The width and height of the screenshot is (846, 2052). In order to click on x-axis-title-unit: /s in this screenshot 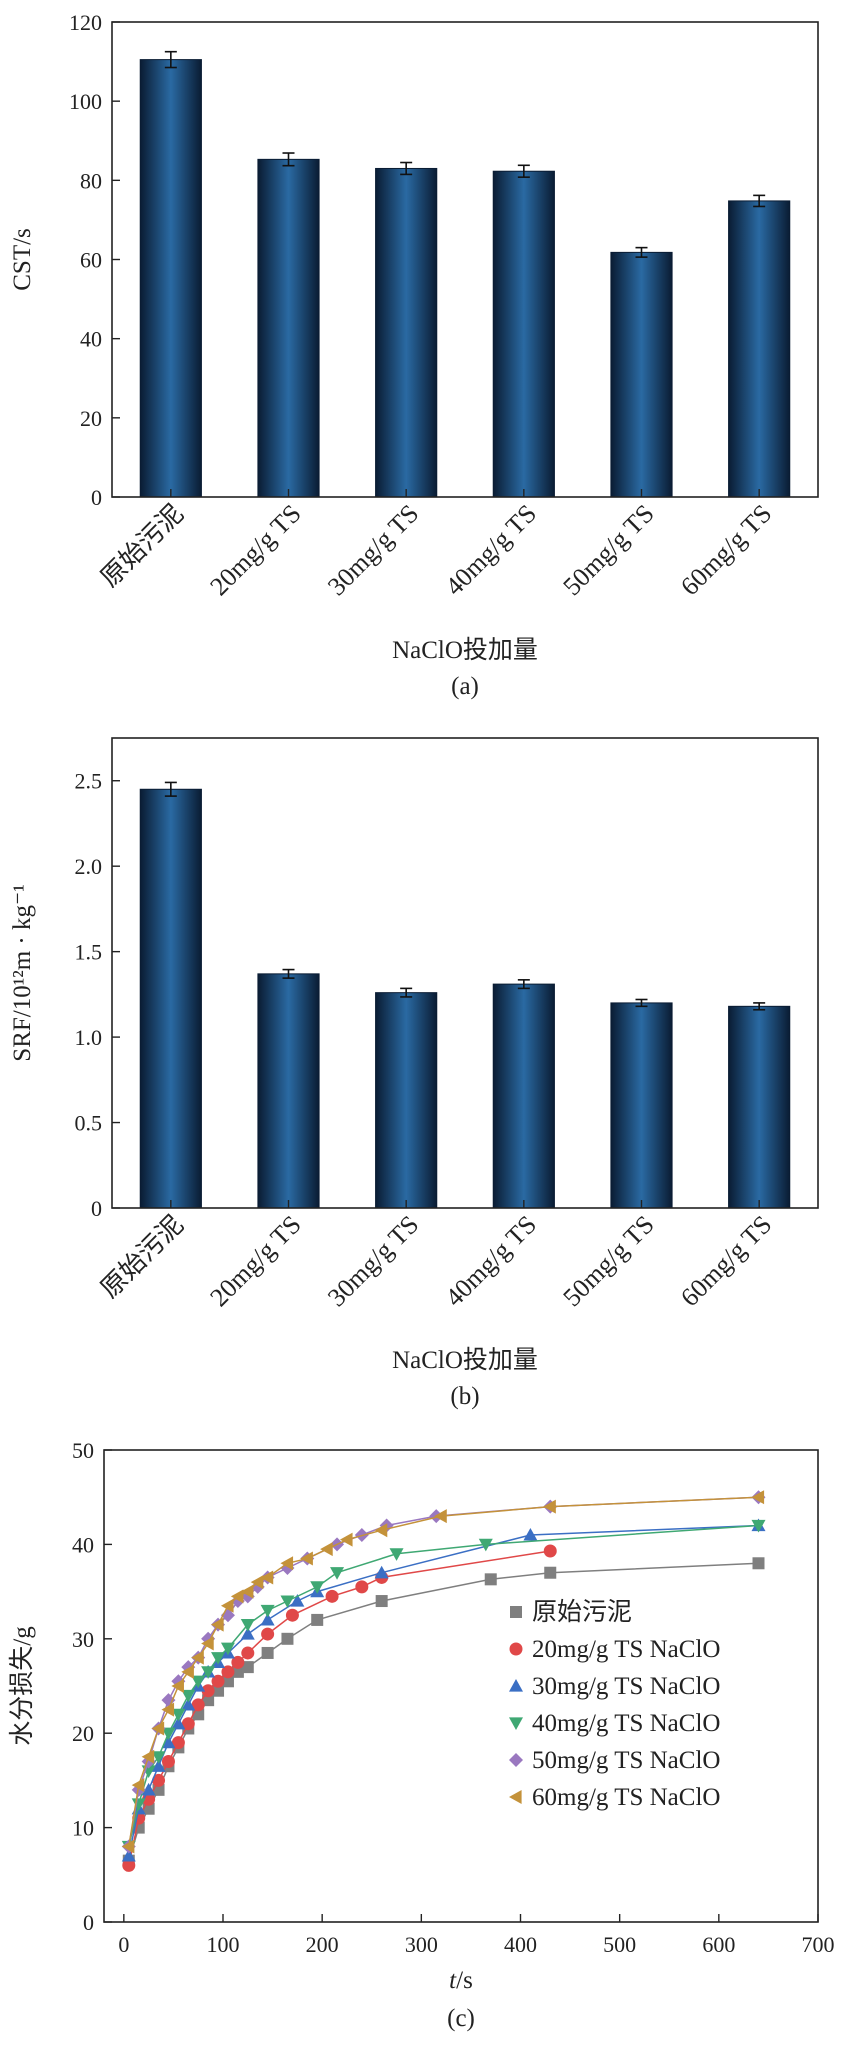, I will do `click(464, 1980)`.